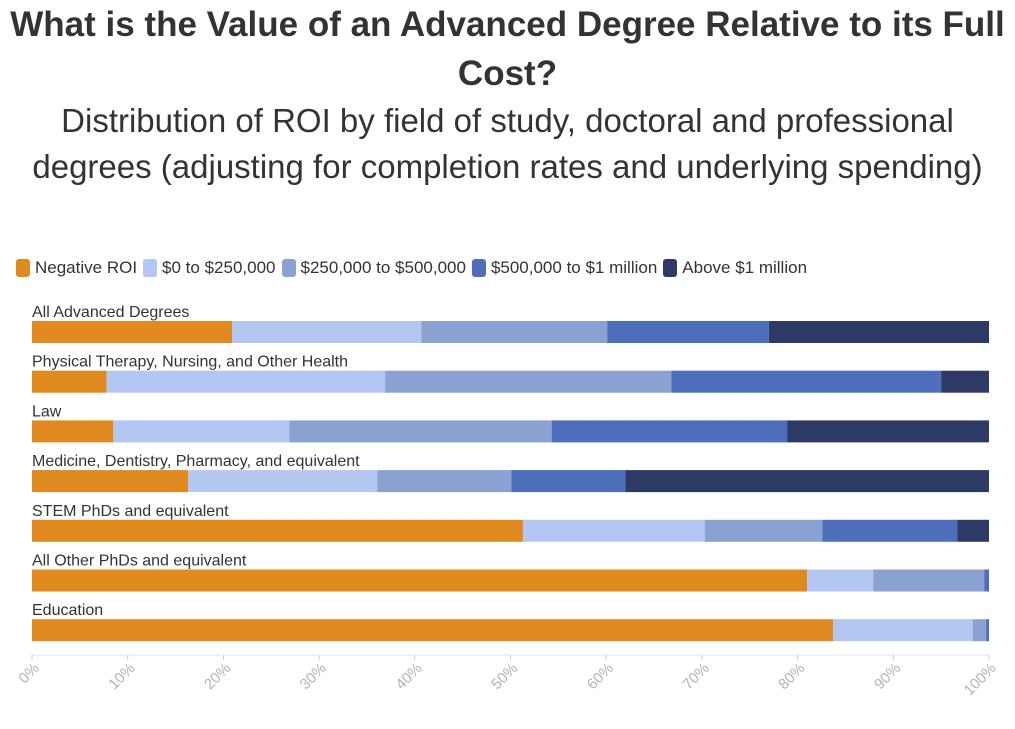 The width and height of the screenshot is (1015, 729). Describe the element at coordinates (980, 679) in the screenshot. I see `x-tick-label: 100%` at that location.